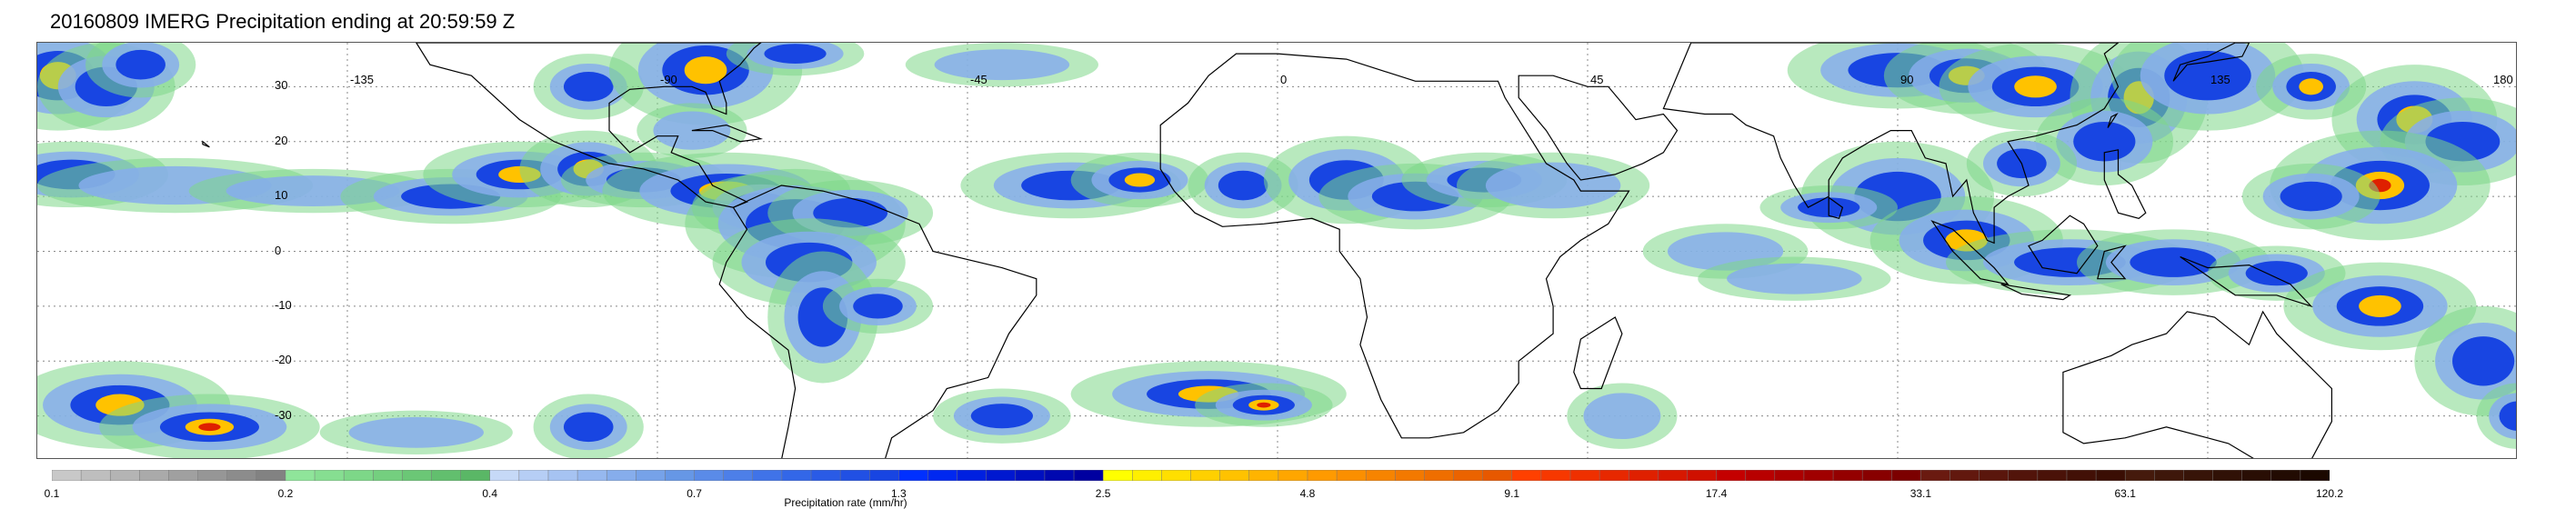 This screenshot has height=519, width=2576. Describe the element at coordinates (1512, 493) in the screenshot. I see `colorbar-tick: 9.1` at that location.